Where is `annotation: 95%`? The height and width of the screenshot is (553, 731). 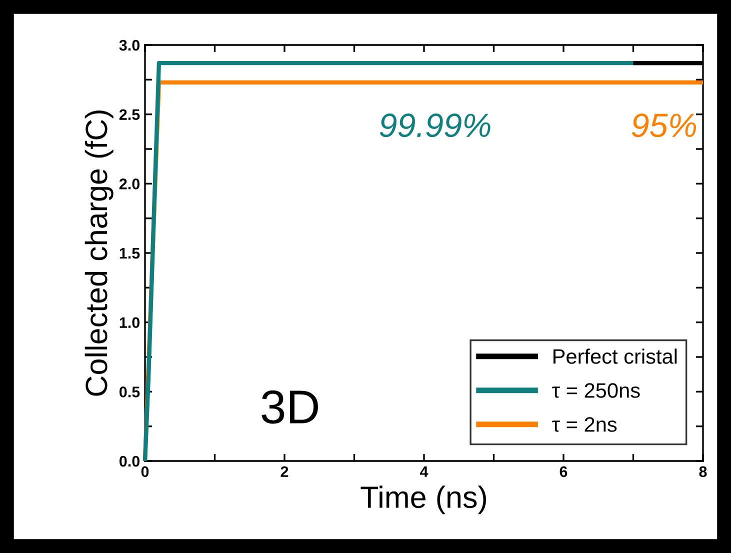
annotation: 95% is located at coordinates (664, 126).